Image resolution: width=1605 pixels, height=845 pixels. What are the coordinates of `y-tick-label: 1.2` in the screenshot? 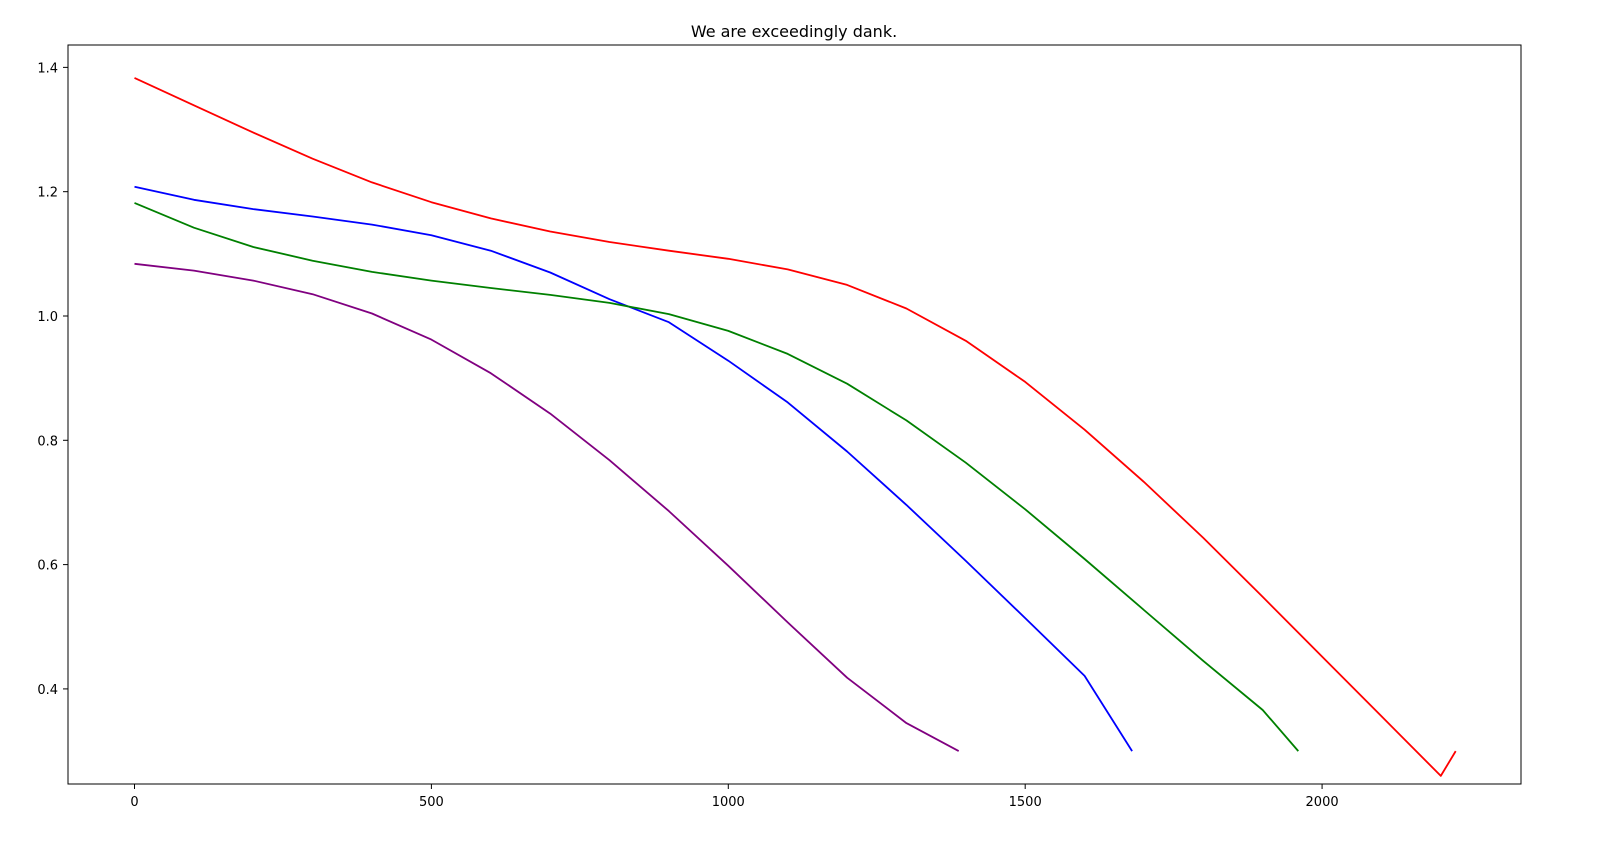 It's located at (47, 193).